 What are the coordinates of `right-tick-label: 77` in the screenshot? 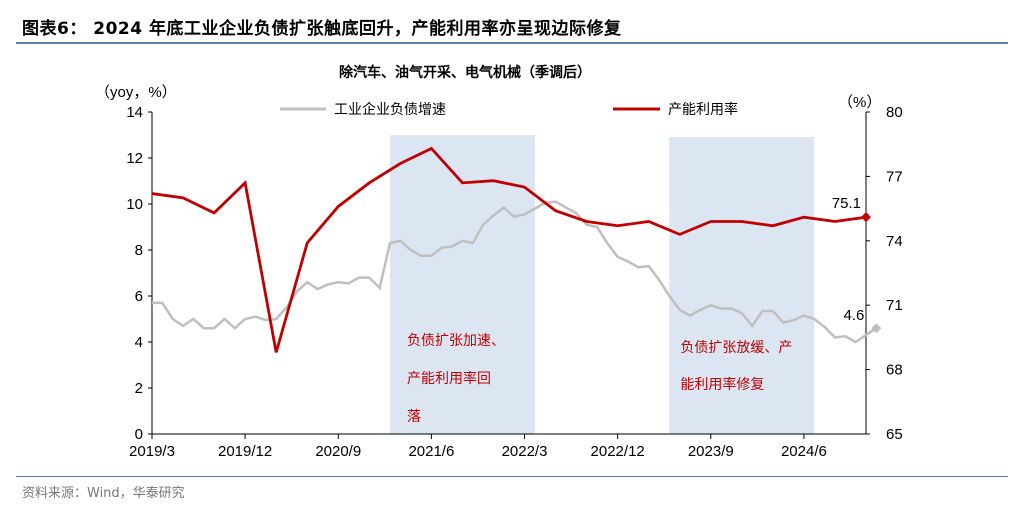 It's located at (894, 176).